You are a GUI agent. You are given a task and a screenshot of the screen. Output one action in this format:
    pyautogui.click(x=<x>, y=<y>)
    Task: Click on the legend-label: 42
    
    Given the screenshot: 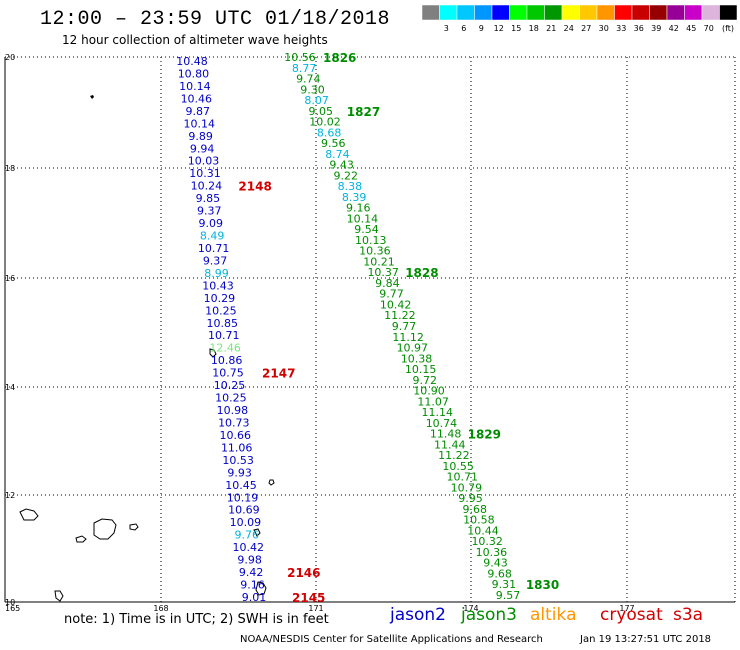 What is the action you would take?
    pyautogui.click(x=674, y=28)
    